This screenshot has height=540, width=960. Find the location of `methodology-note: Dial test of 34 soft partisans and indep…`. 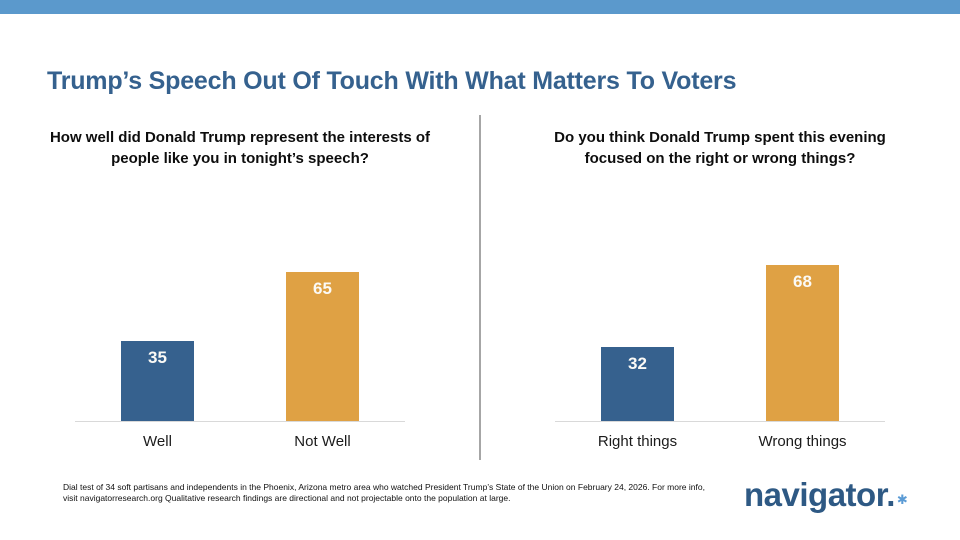

methodology-note: Dial test of 34 soft partisans and indep… is located at coordinates (384, 493).